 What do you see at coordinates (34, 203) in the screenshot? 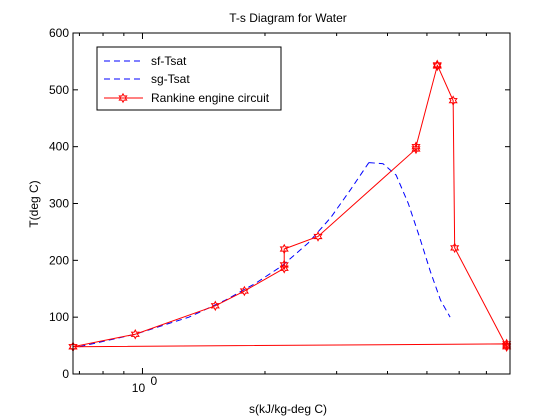
I see `y-axis-title: T(deg C)` at bounding box center [34, 203].